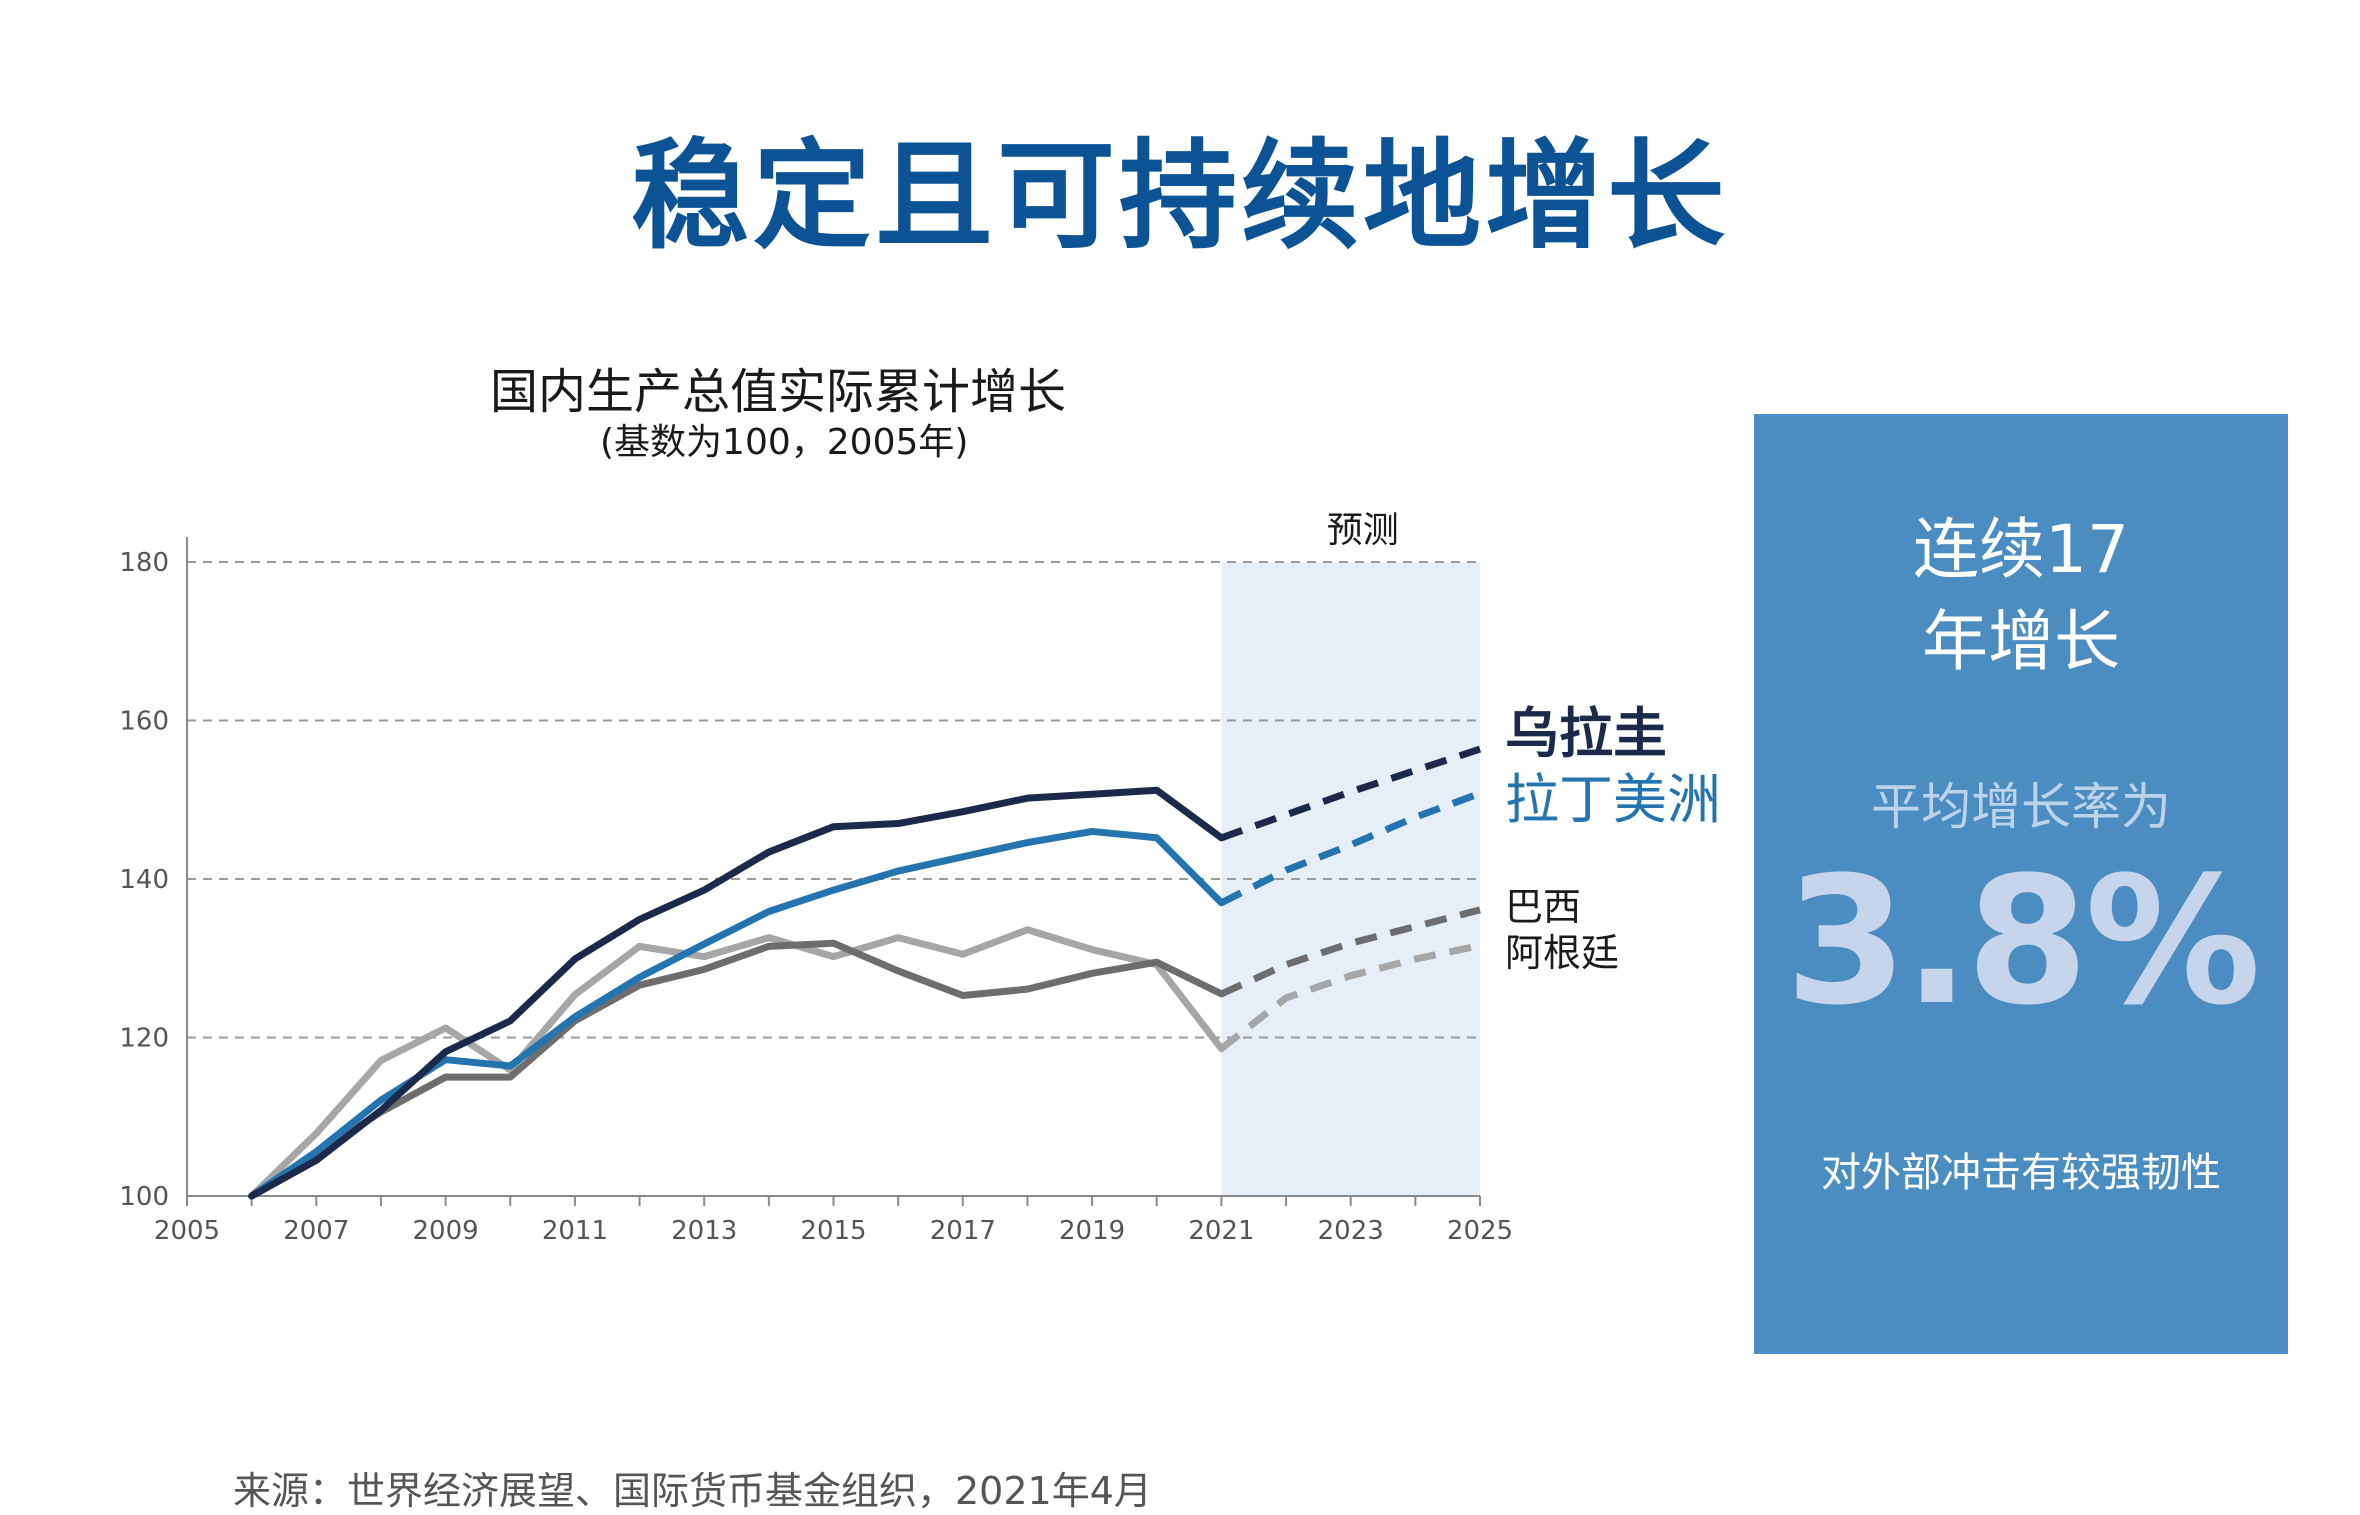  What do you see at coordinates (2021, 641) in the screenshot?
I see `panel-headline-line2: 年增长` at bounding box center [2021, 641].